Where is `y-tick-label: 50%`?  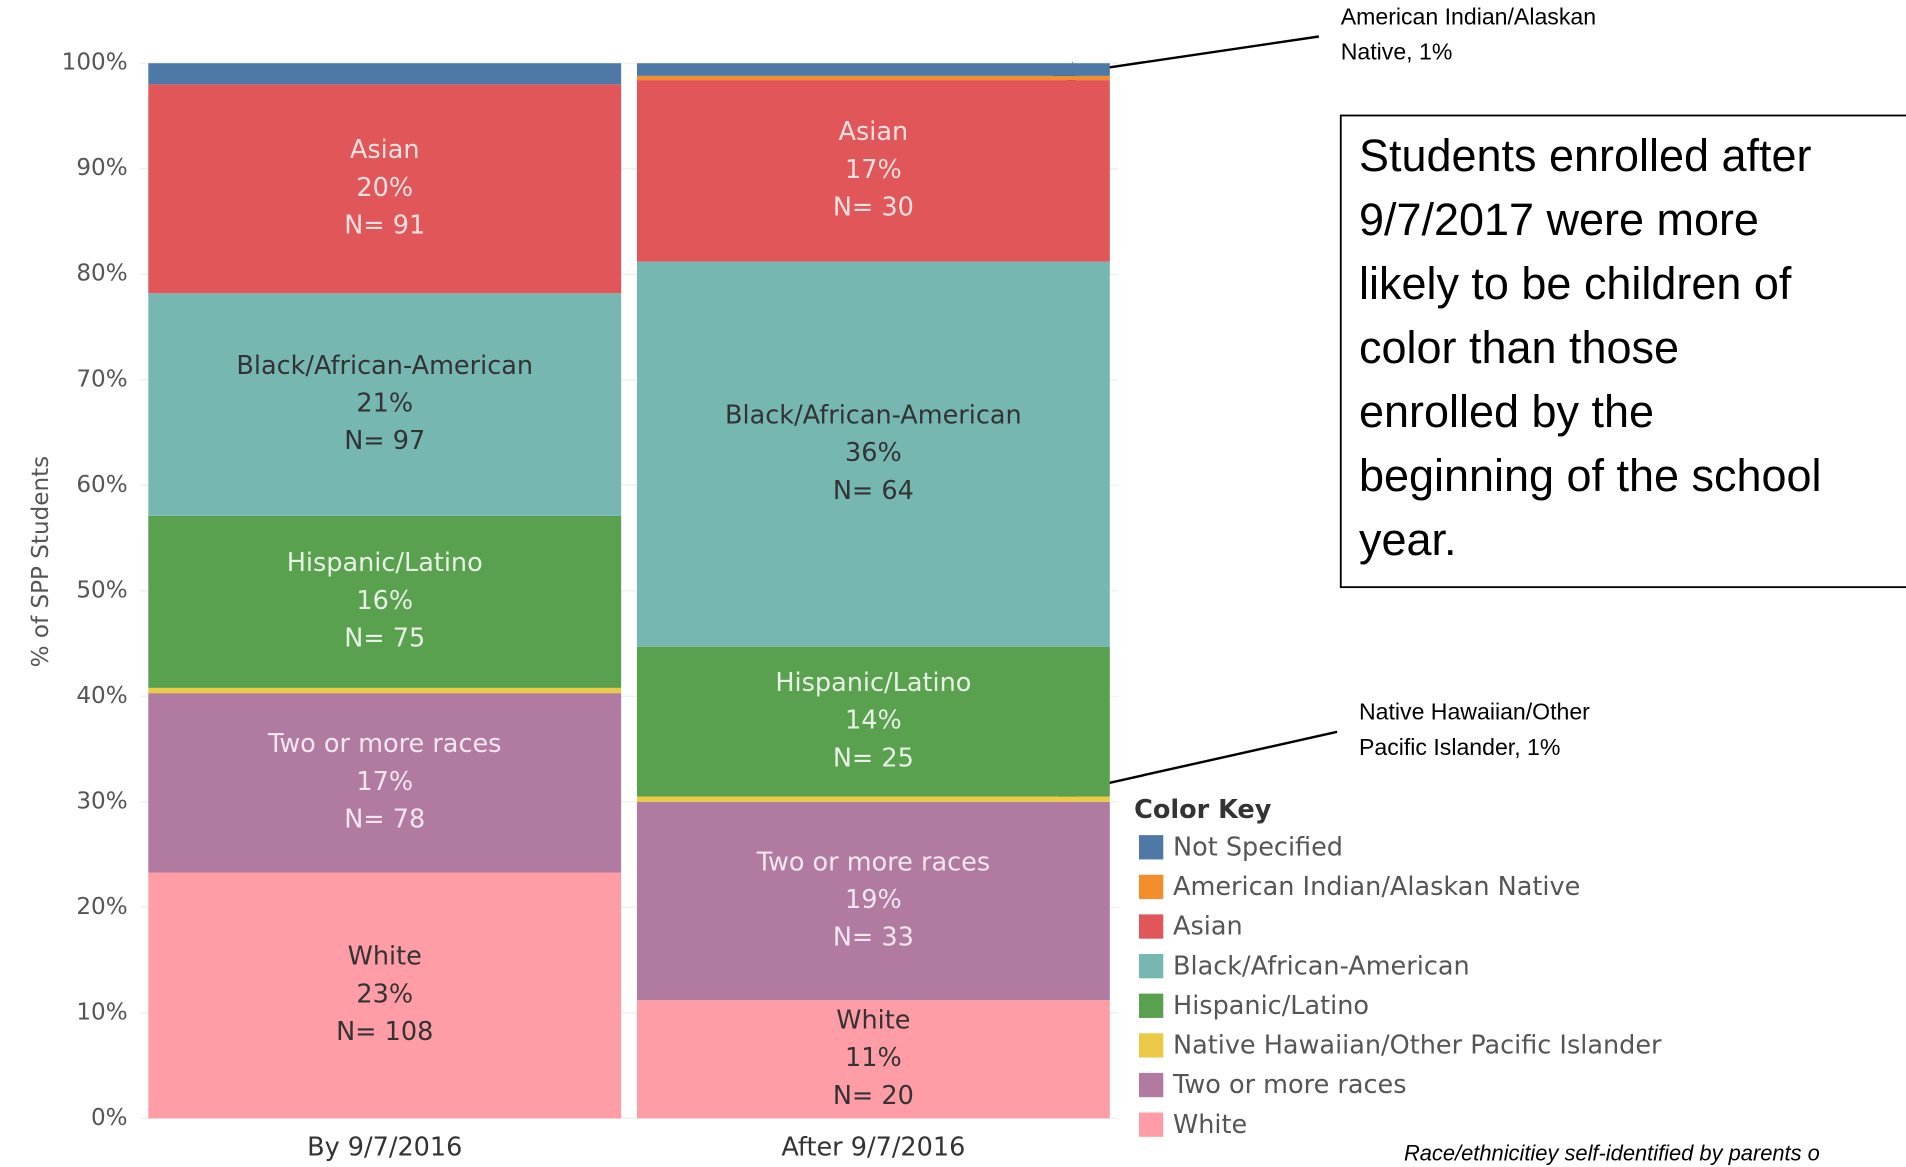 y-tick-label: 50% is located at coordinates (101, 590).